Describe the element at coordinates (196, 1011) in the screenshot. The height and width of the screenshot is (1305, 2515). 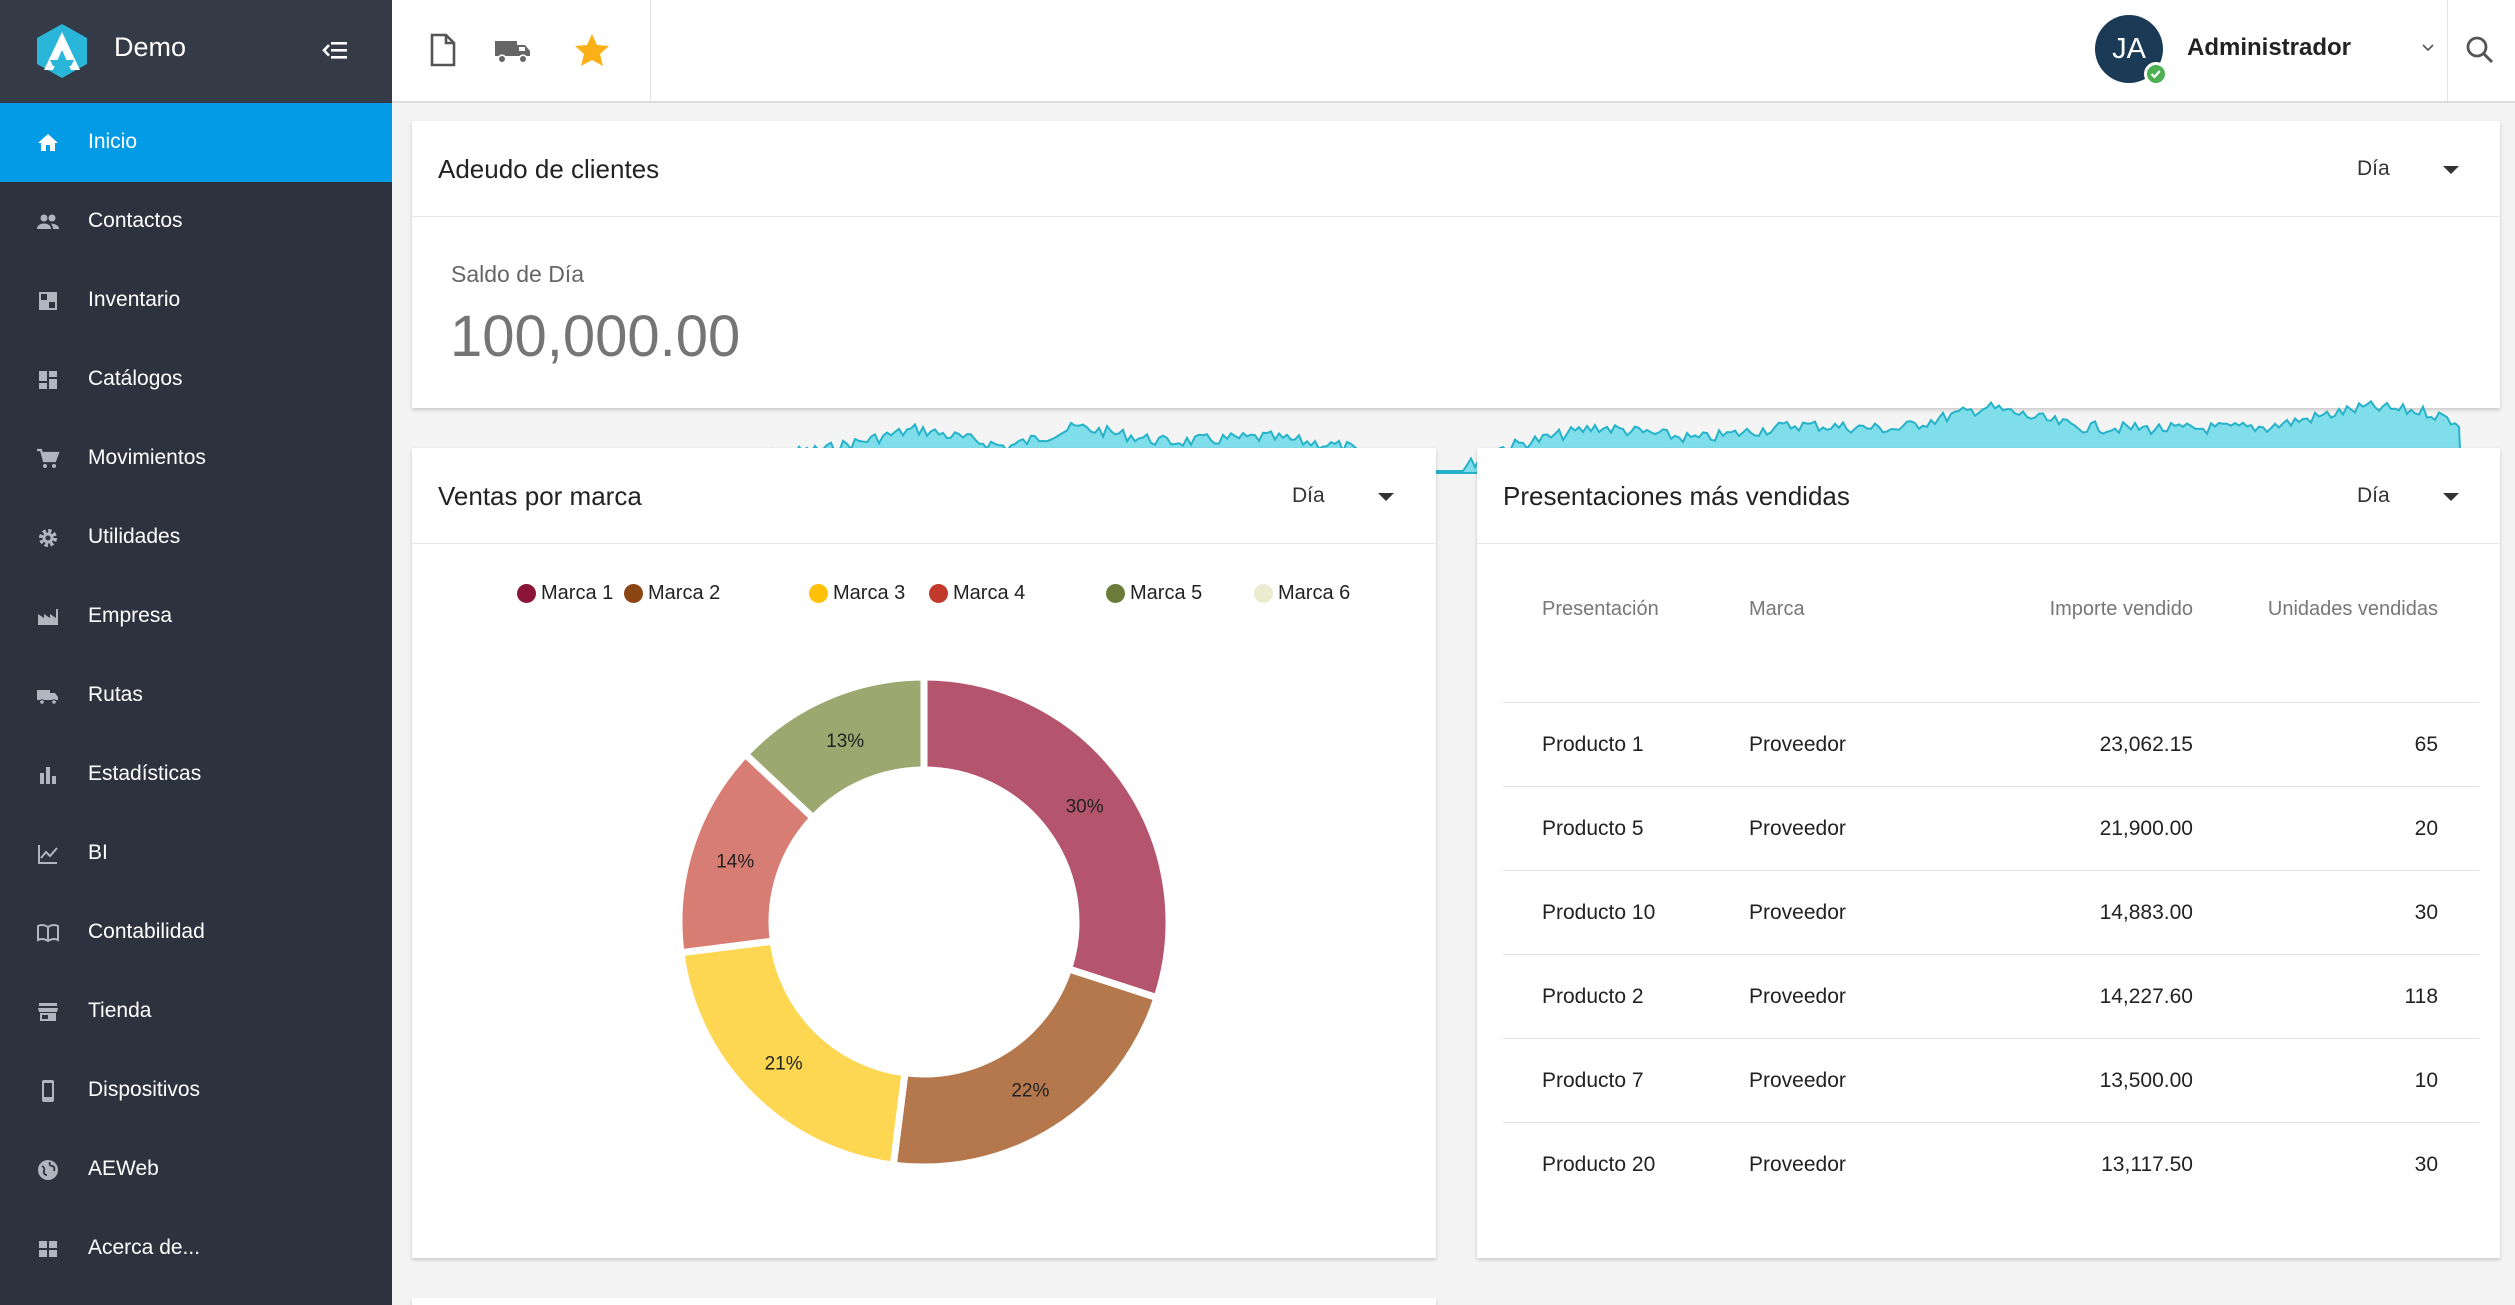
I see `sidebar-item-tienda: Tienda` at that location.